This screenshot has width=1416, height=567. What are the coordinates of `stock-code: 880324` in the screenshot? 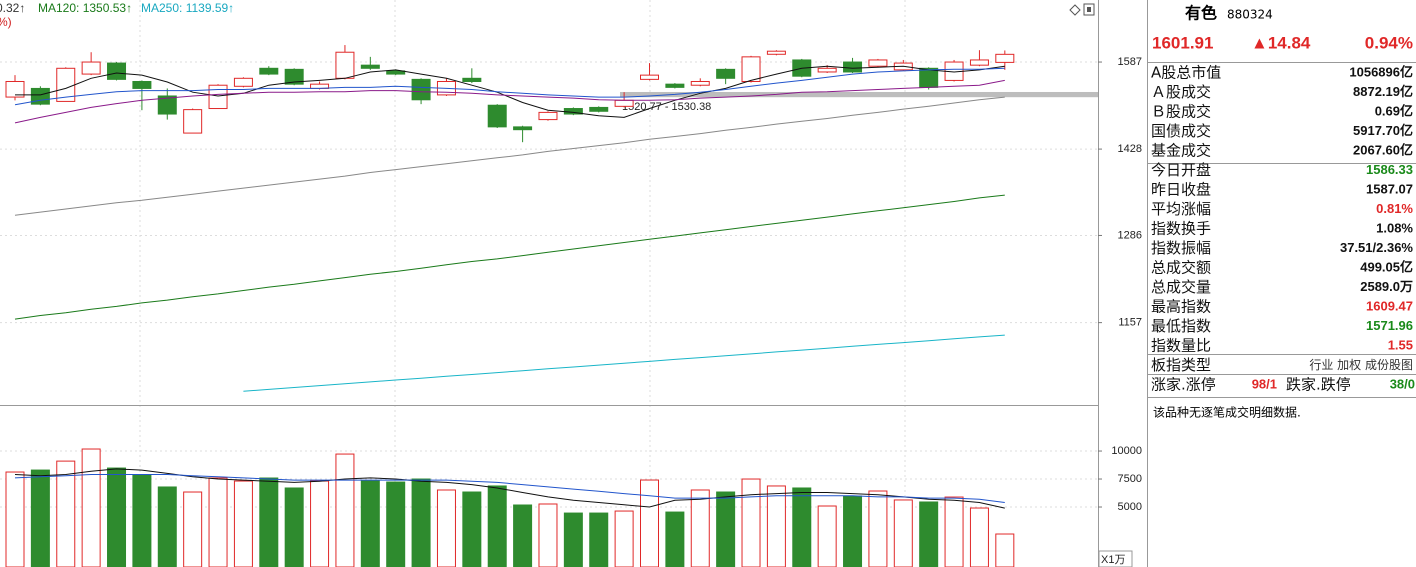 It's located at (1250, 15).